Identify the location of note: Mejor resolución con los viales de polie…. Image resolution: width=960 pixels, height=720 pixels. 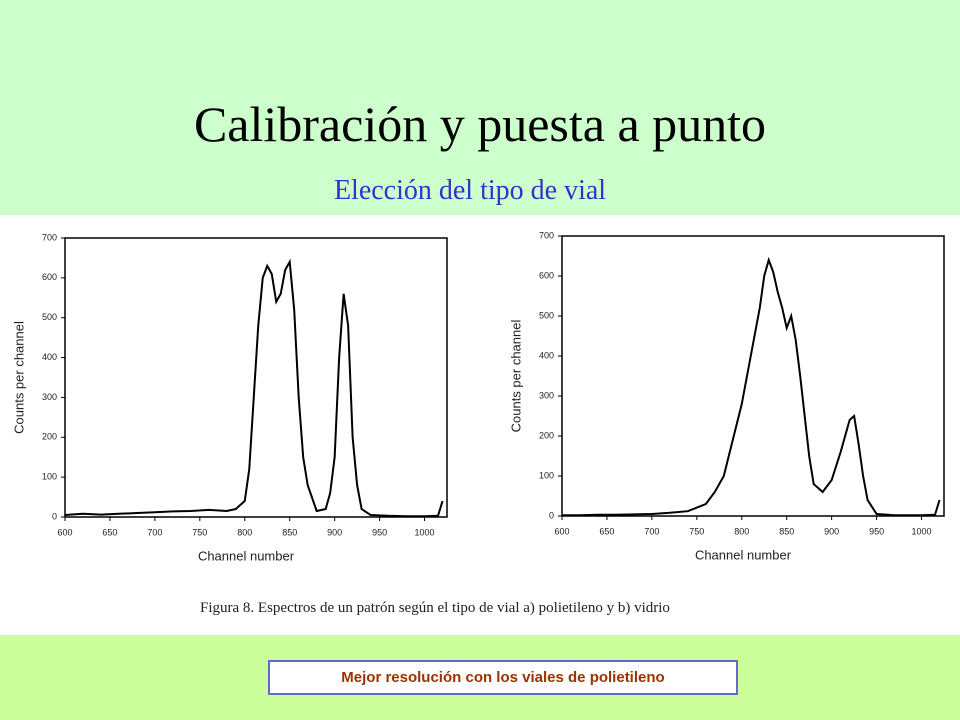
(503, 677).